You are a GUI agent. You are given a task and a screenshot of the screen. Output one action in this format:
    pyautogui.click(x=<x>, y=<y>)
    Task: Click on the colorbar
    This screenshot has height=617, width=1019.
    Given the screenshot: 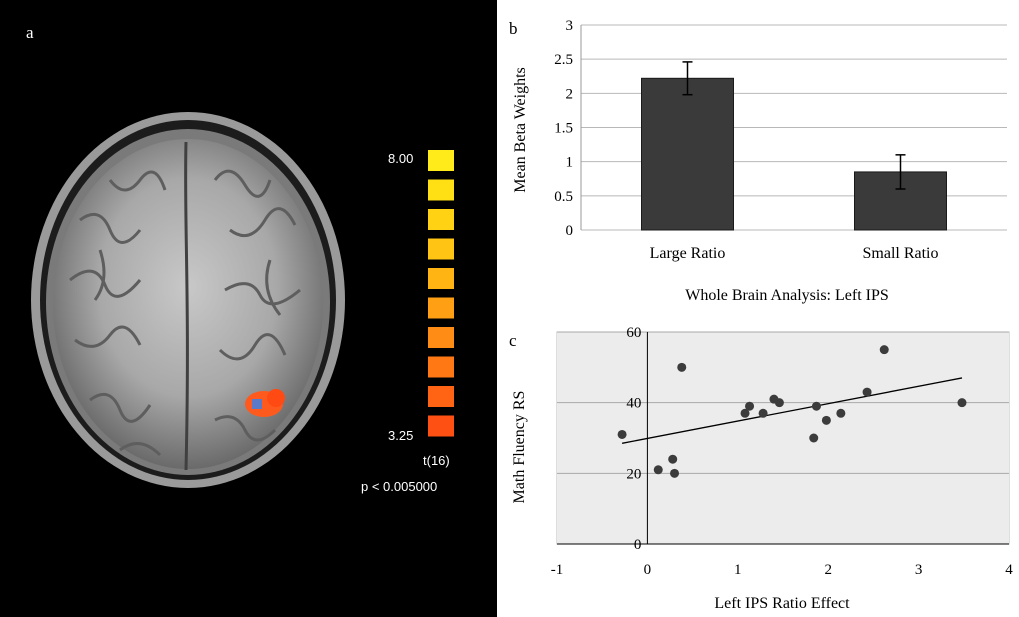 What is the action you would take?
    pyautogui.click(x=441, y=293)
    